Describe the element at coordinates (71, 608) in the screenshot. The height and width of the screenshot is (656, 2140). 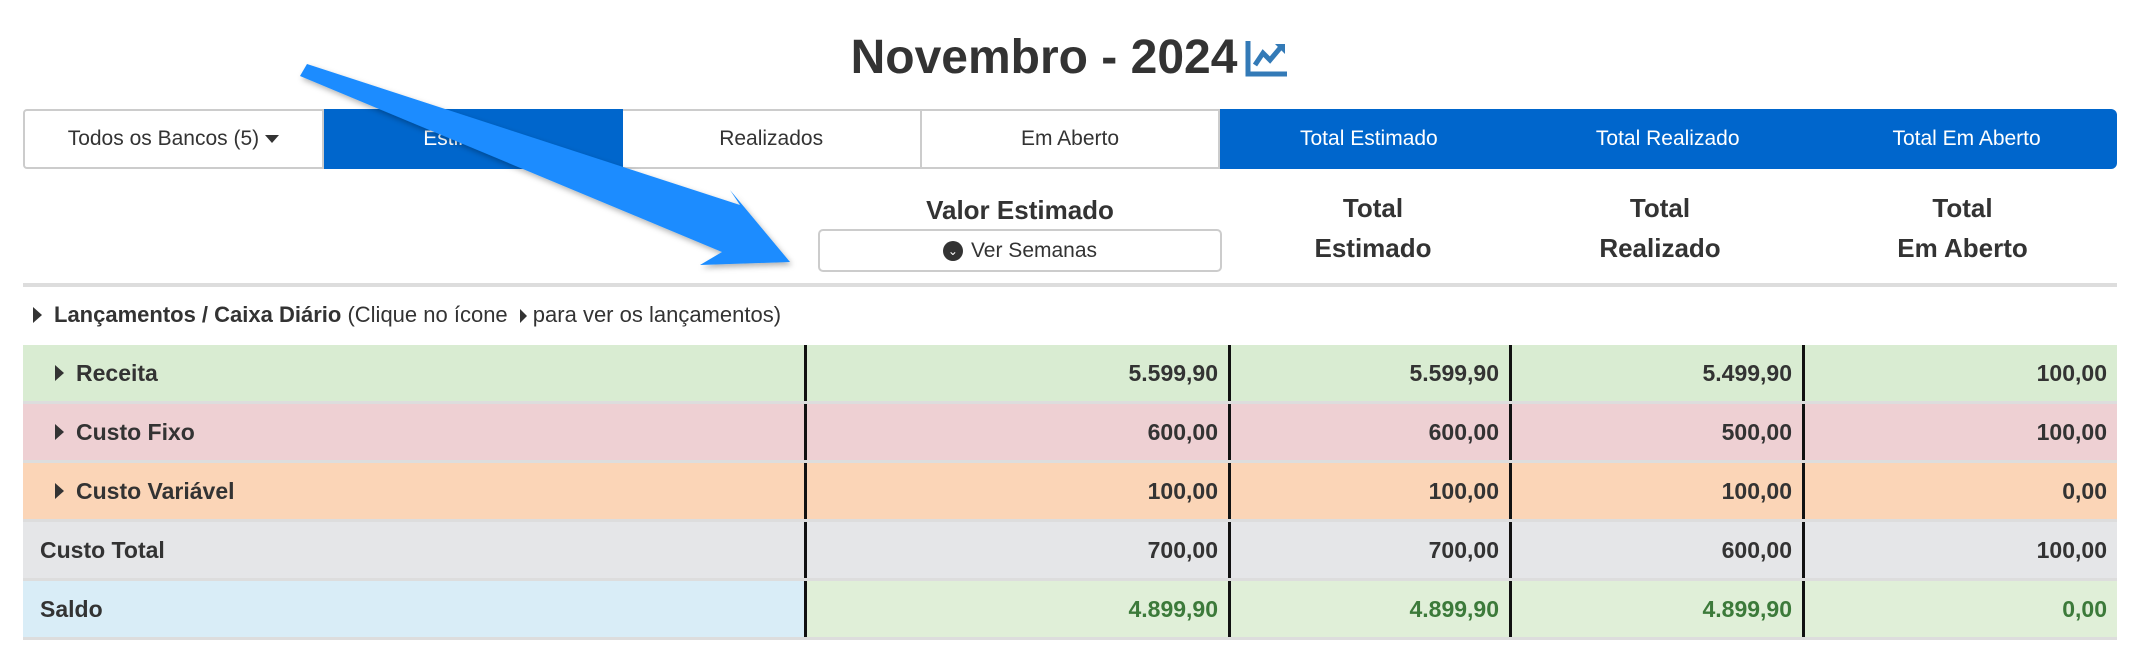
I see `row-label: Saldo` at that location.